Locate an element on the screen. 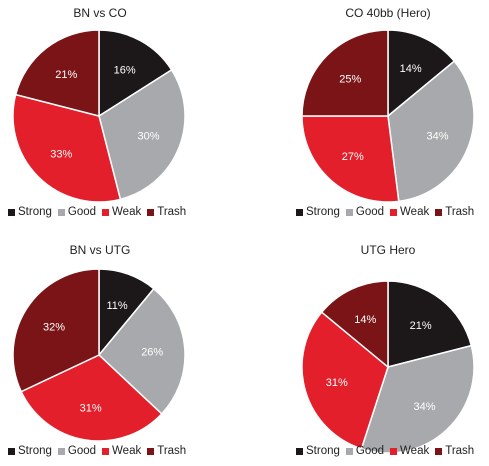 The image size is (489, 466). data-label-trash: 25% is located at coordinates (350, 79).